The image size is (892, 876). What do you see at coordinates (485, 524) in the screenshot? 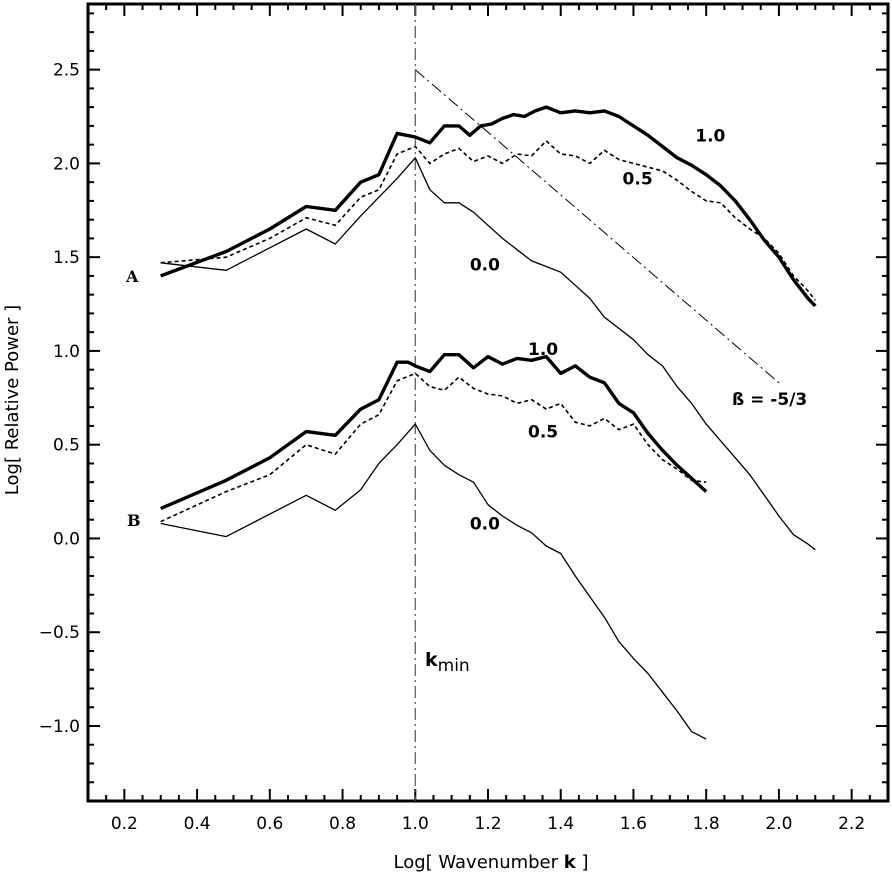
I see `curve-label-b-0-0: 0.0` at bounding box center [485, 524].